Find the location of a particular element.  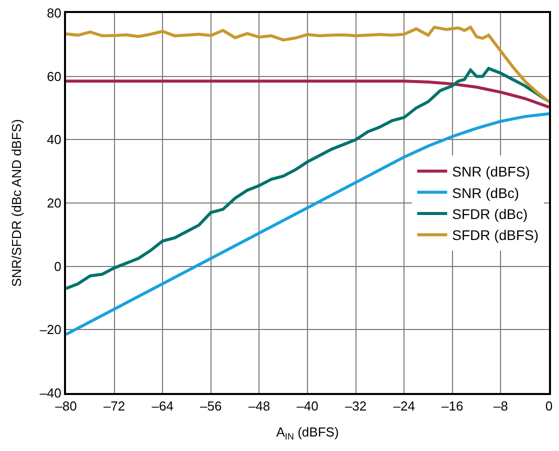

legend-label: SNR (dBc) is located at coordinates (486, 192).